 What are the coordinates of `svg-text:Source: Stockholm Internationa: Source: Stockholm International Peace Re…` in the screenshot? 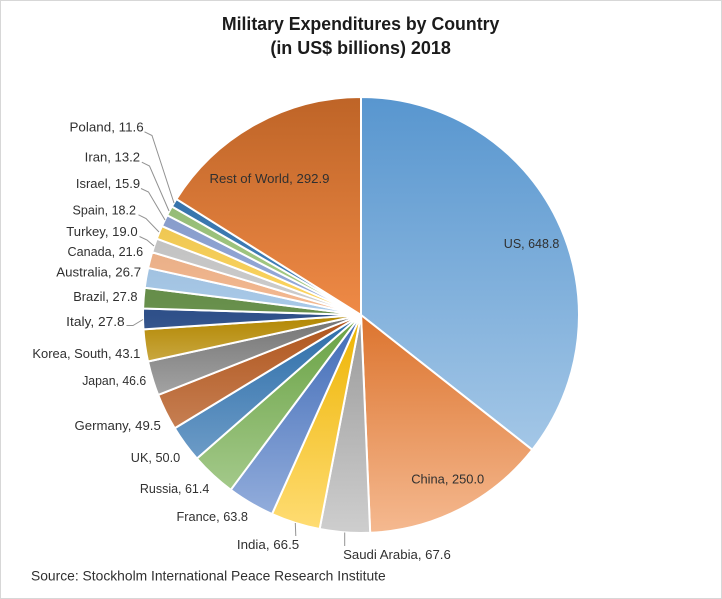 It's located at (208, 576).